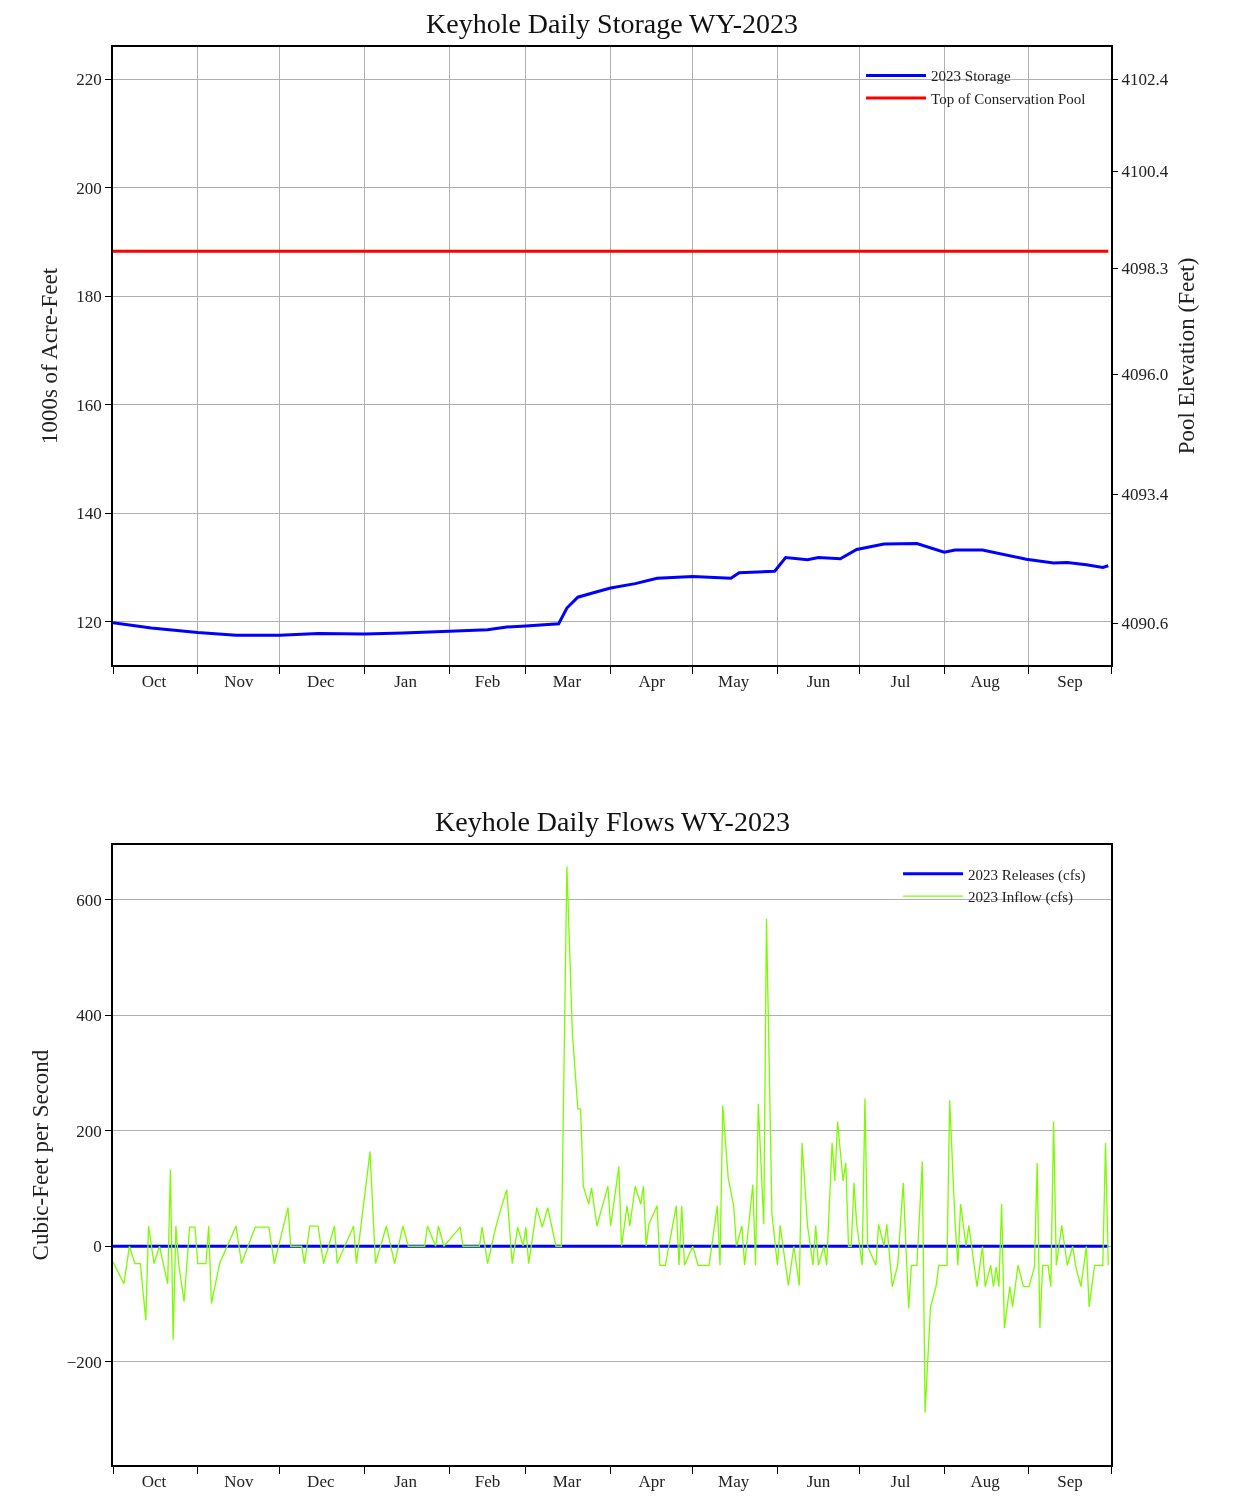  I want to click on y2-axis-title: Pool Elevation (Feet), so click(1187, 356).